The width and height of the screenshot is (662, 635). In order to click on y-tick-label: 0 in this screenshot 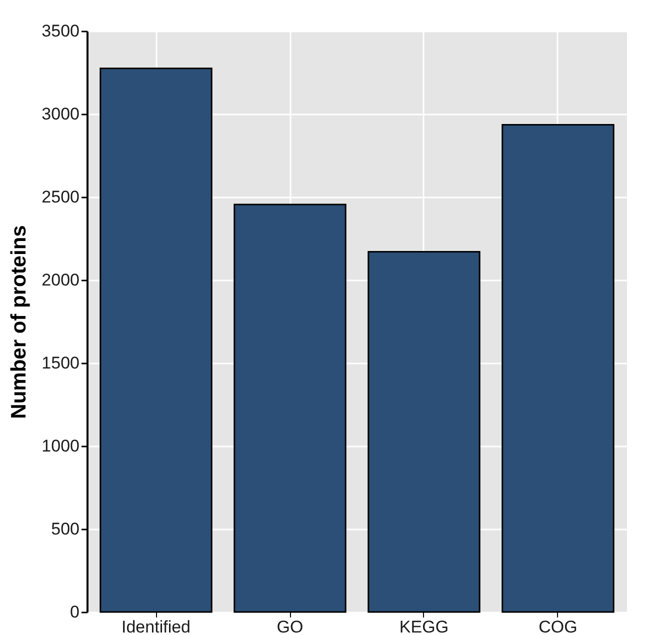, I will do `click(75, 612)`.